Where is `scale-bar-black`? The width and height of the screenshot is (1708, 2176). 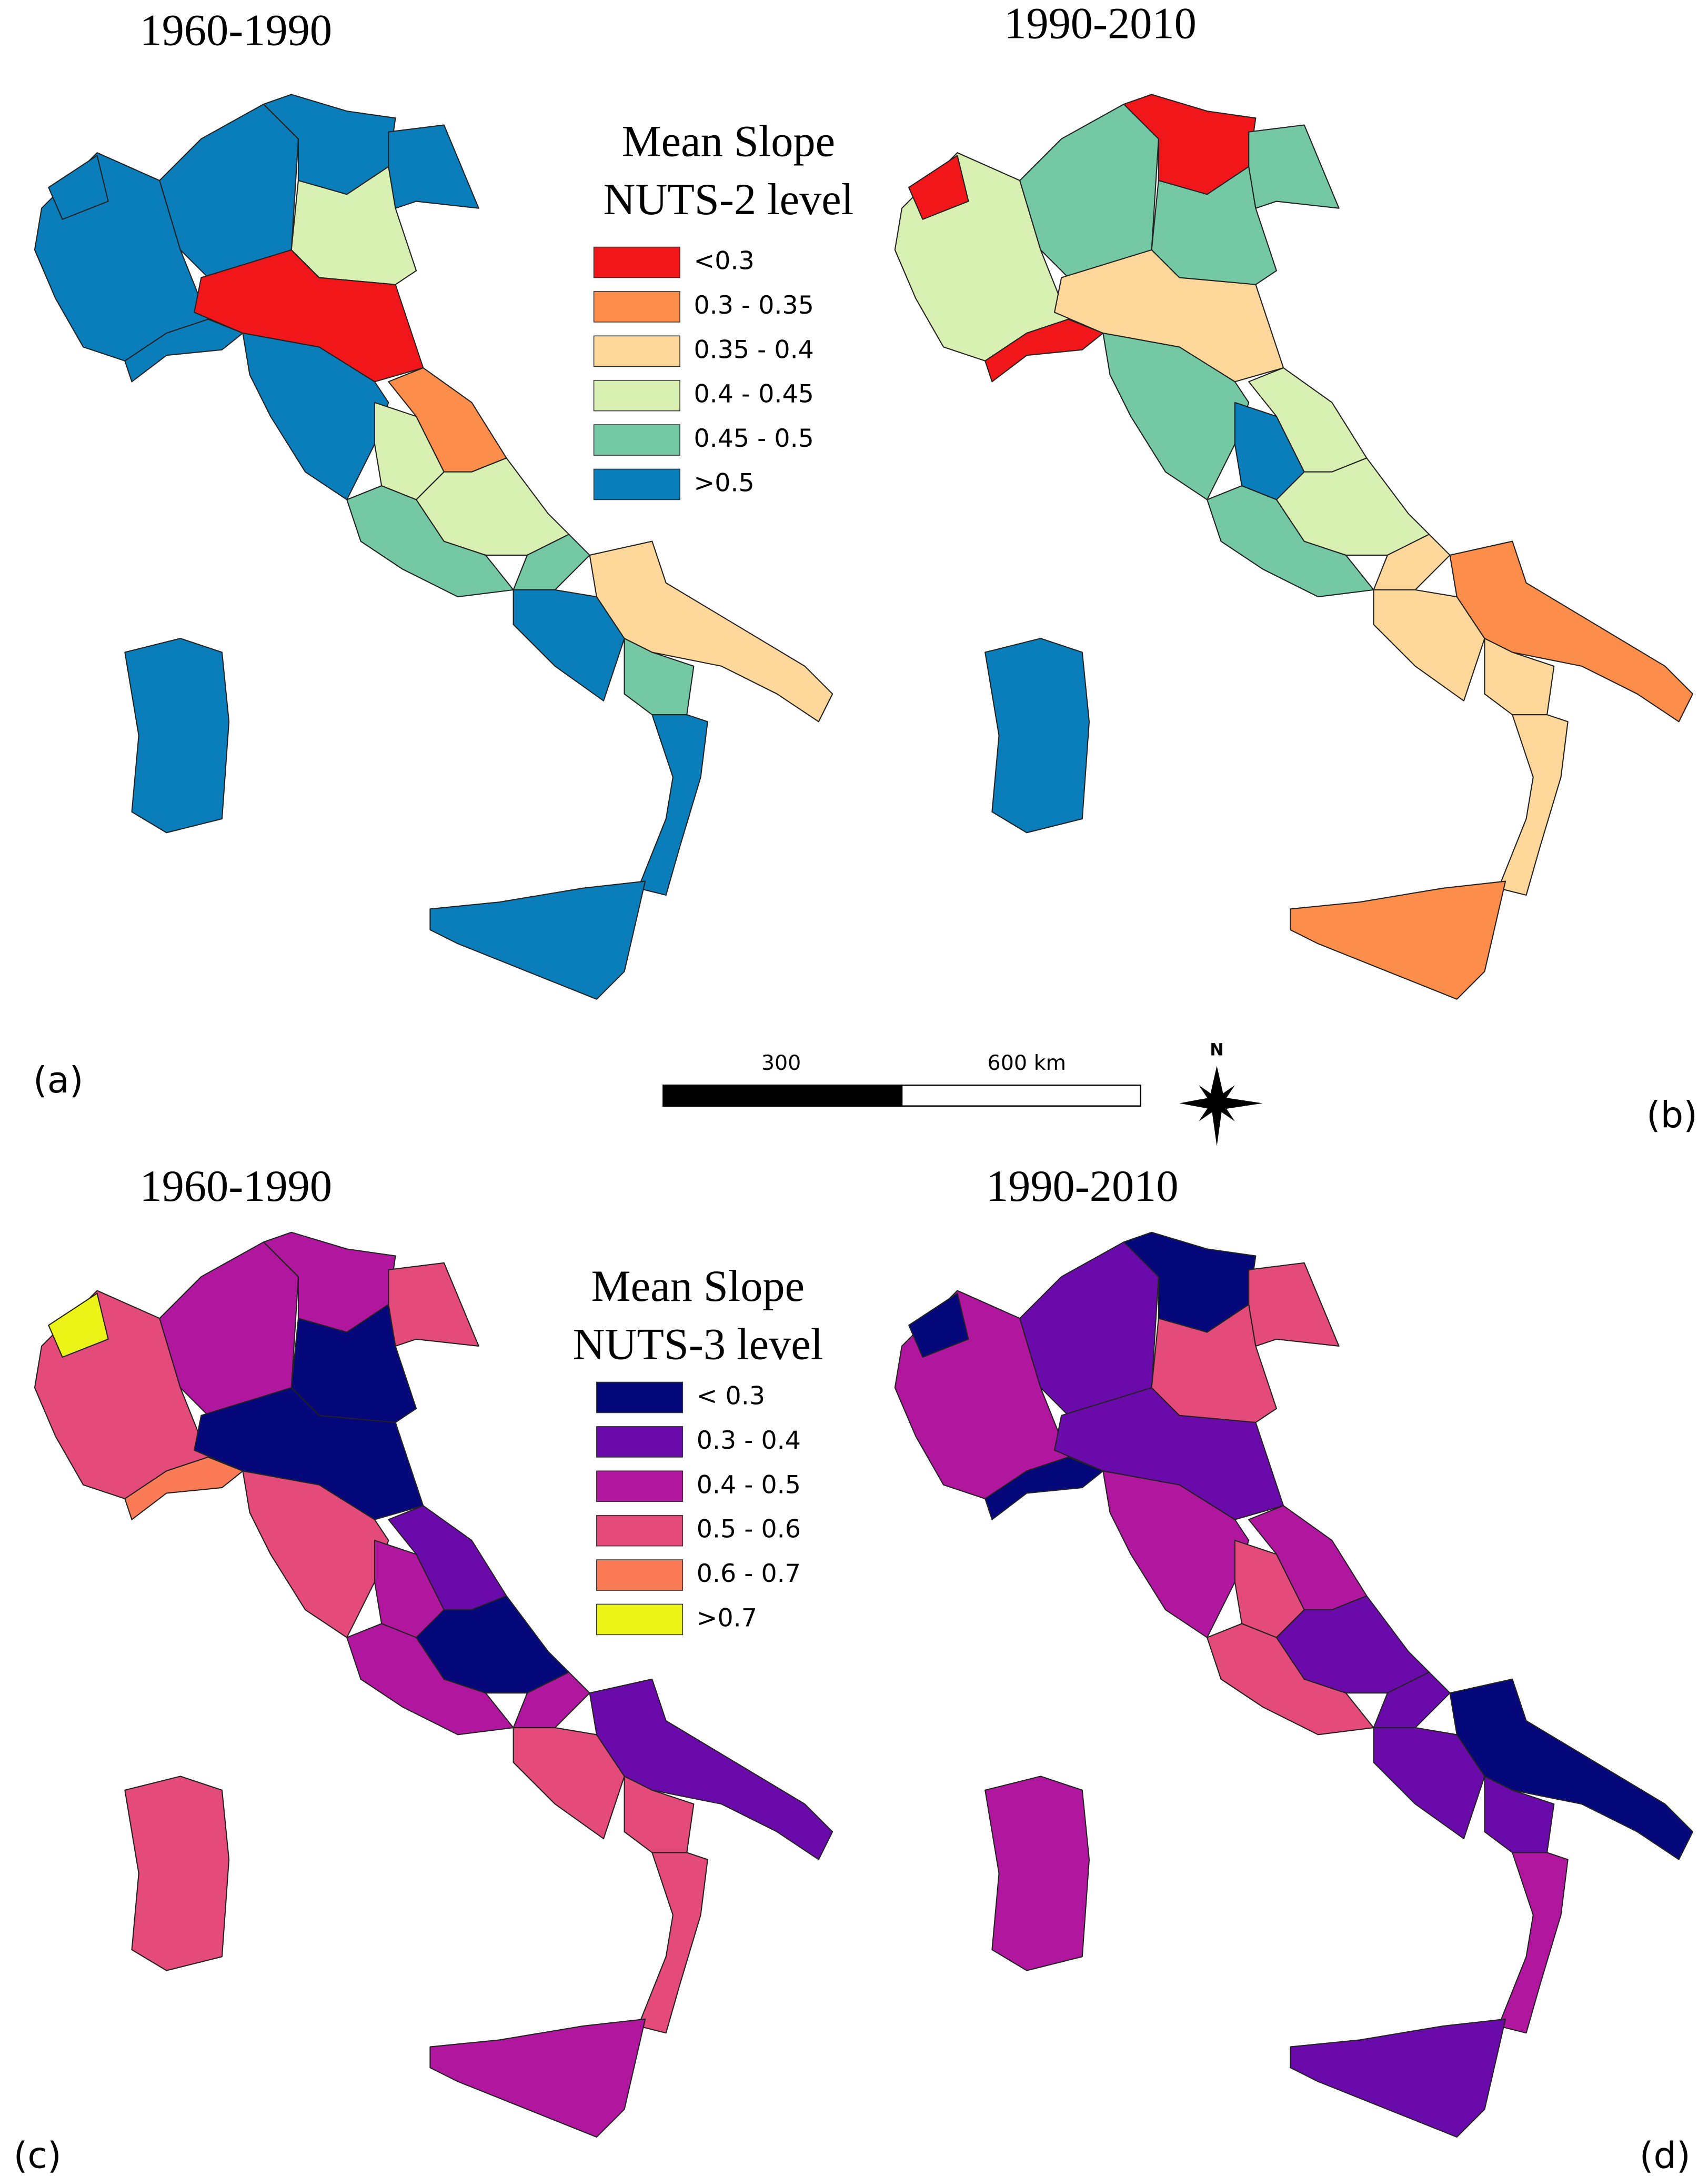
scale-bar-black is located at coordinates (782, 1095).